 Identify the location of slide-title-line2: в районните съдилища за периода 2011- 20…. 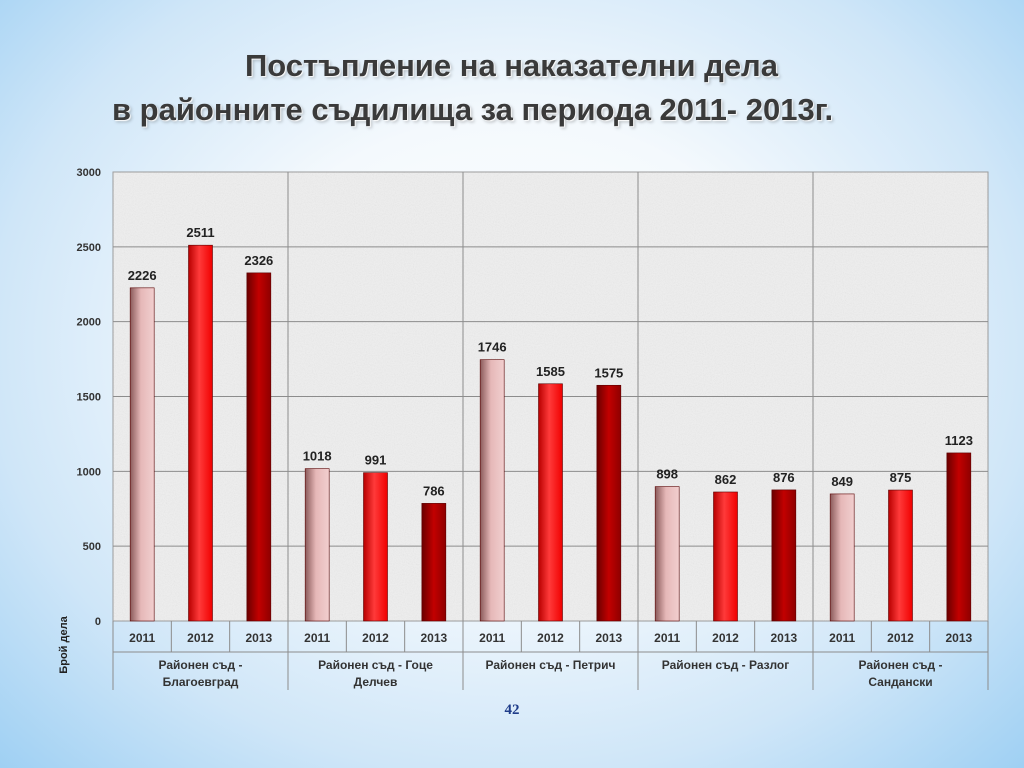
(473, 109).